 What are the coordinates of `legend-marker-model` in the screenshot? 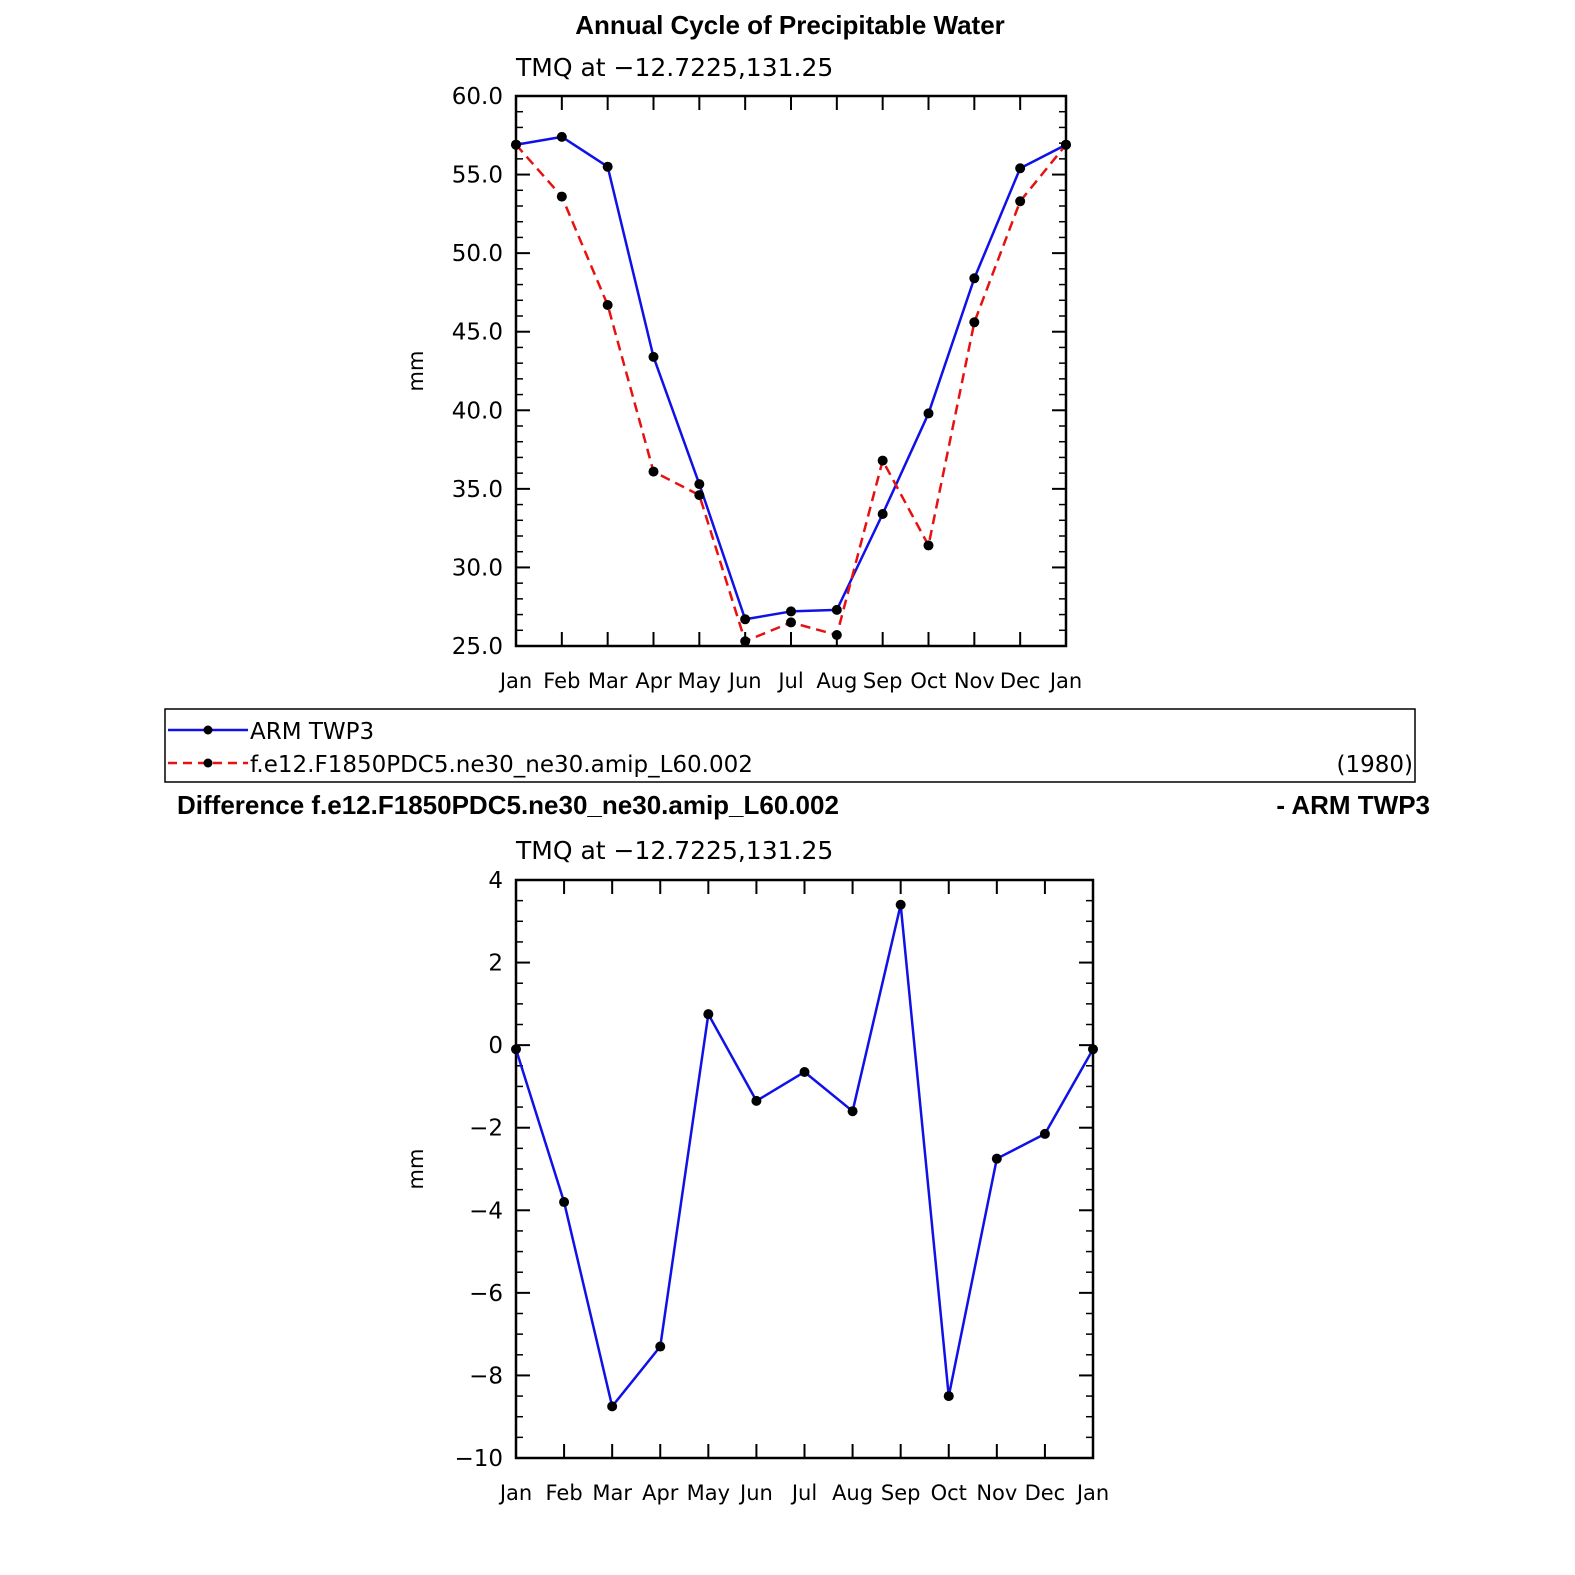 It's located at (208, 763).